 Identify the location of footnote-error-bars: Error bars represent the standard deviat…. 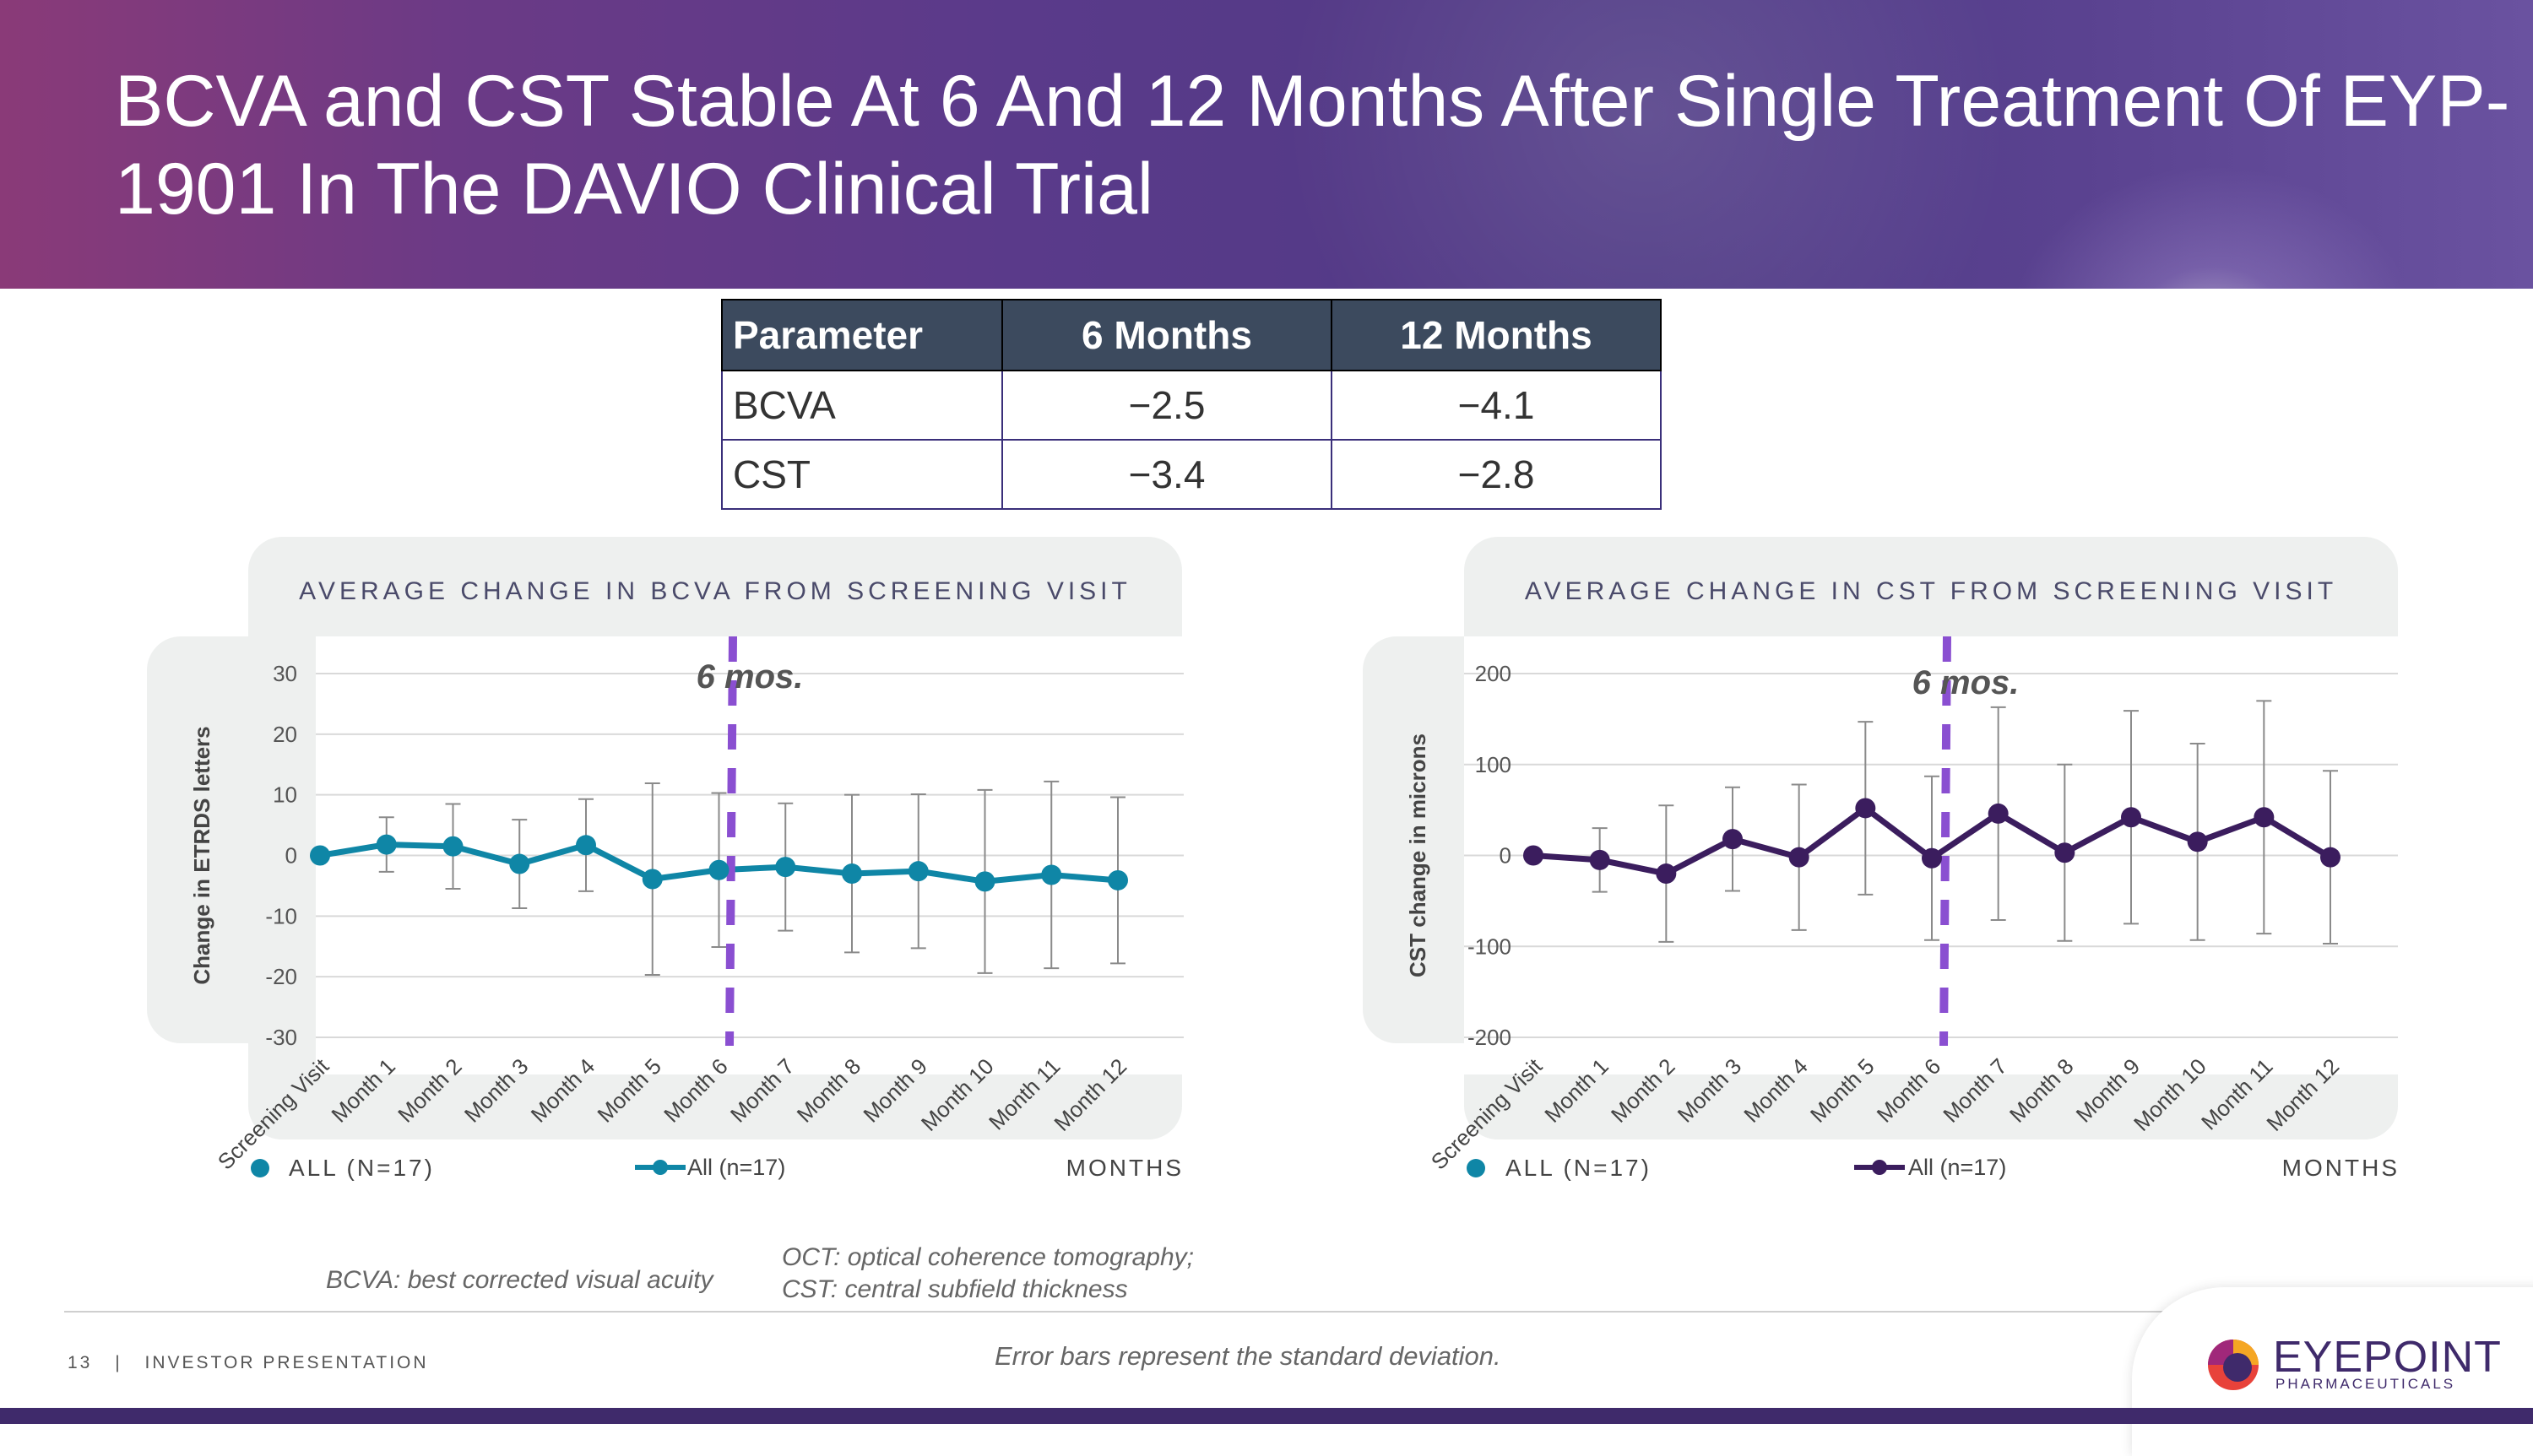
(1248, 1356).